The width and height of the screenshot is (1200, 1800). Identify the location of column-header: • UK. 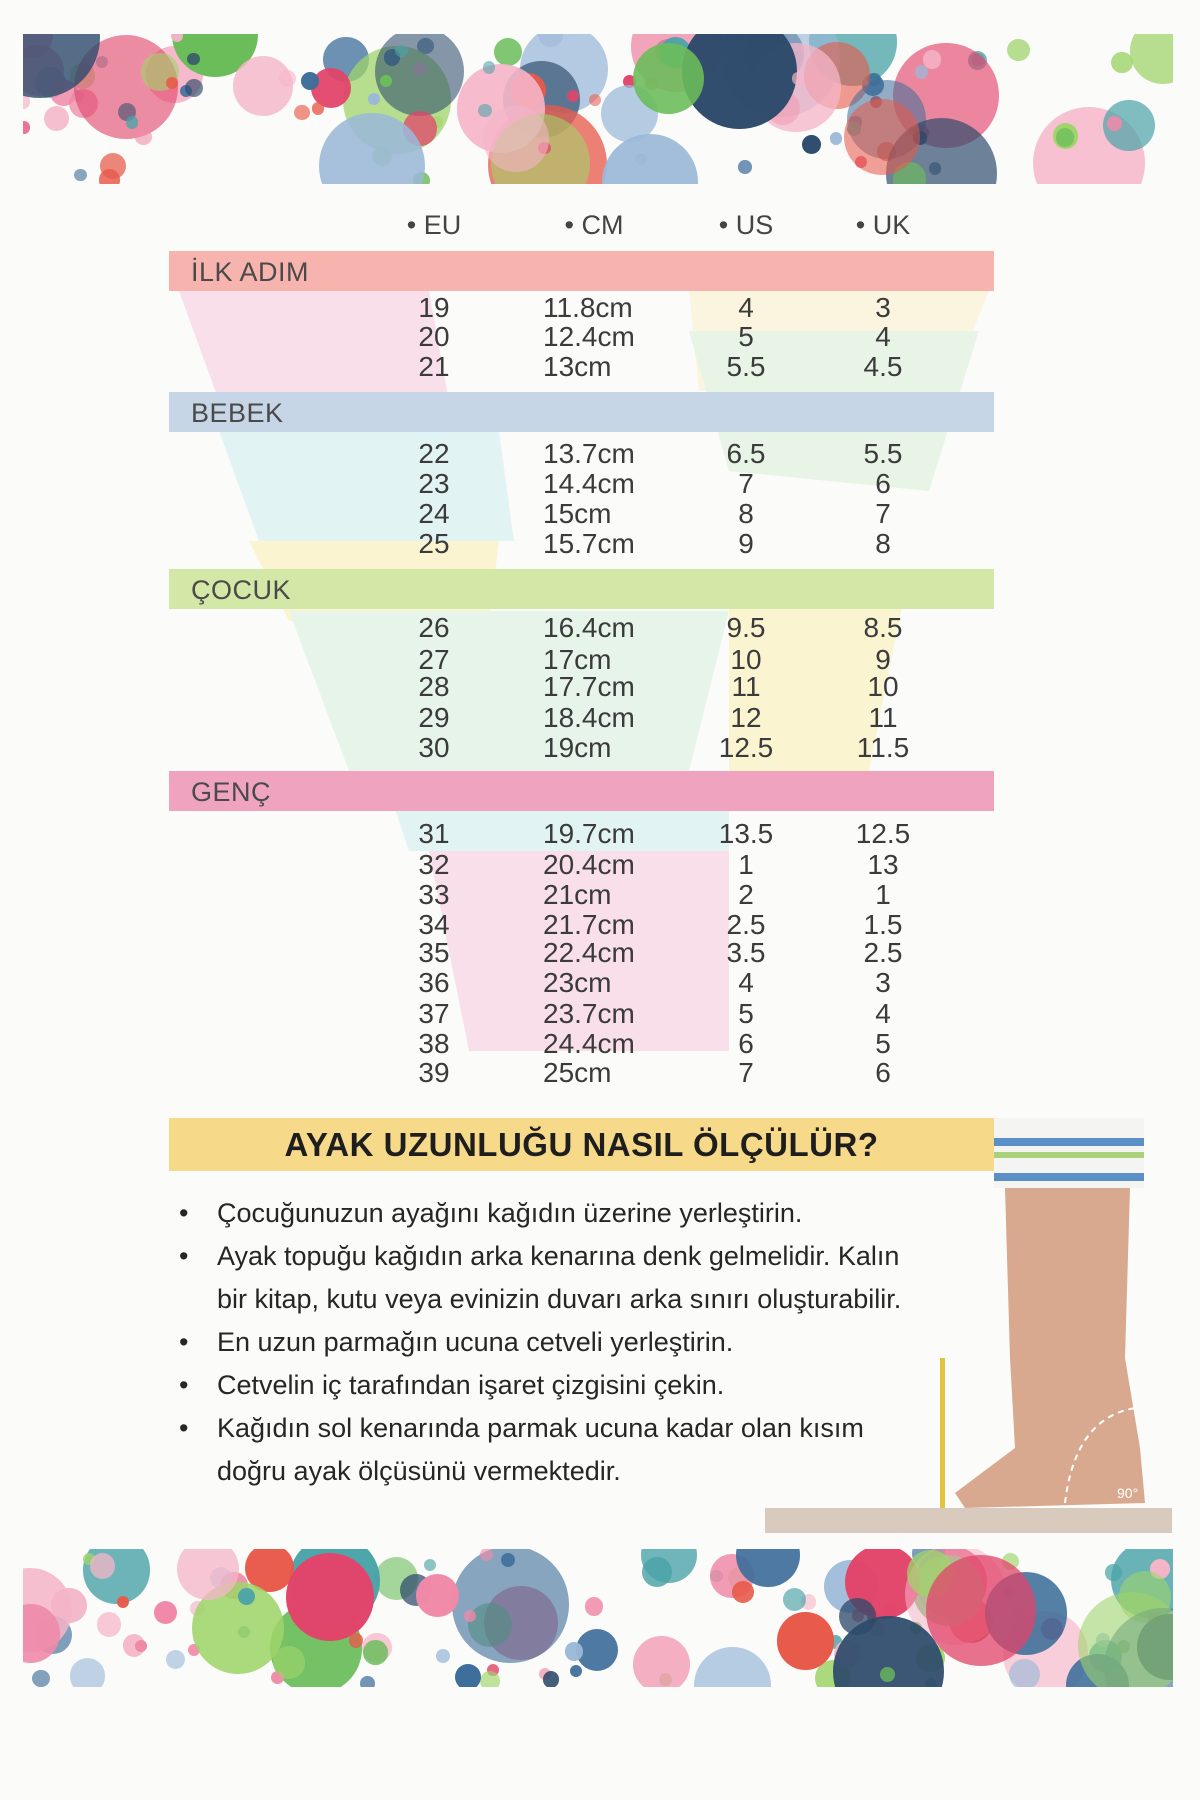
(883, 225).